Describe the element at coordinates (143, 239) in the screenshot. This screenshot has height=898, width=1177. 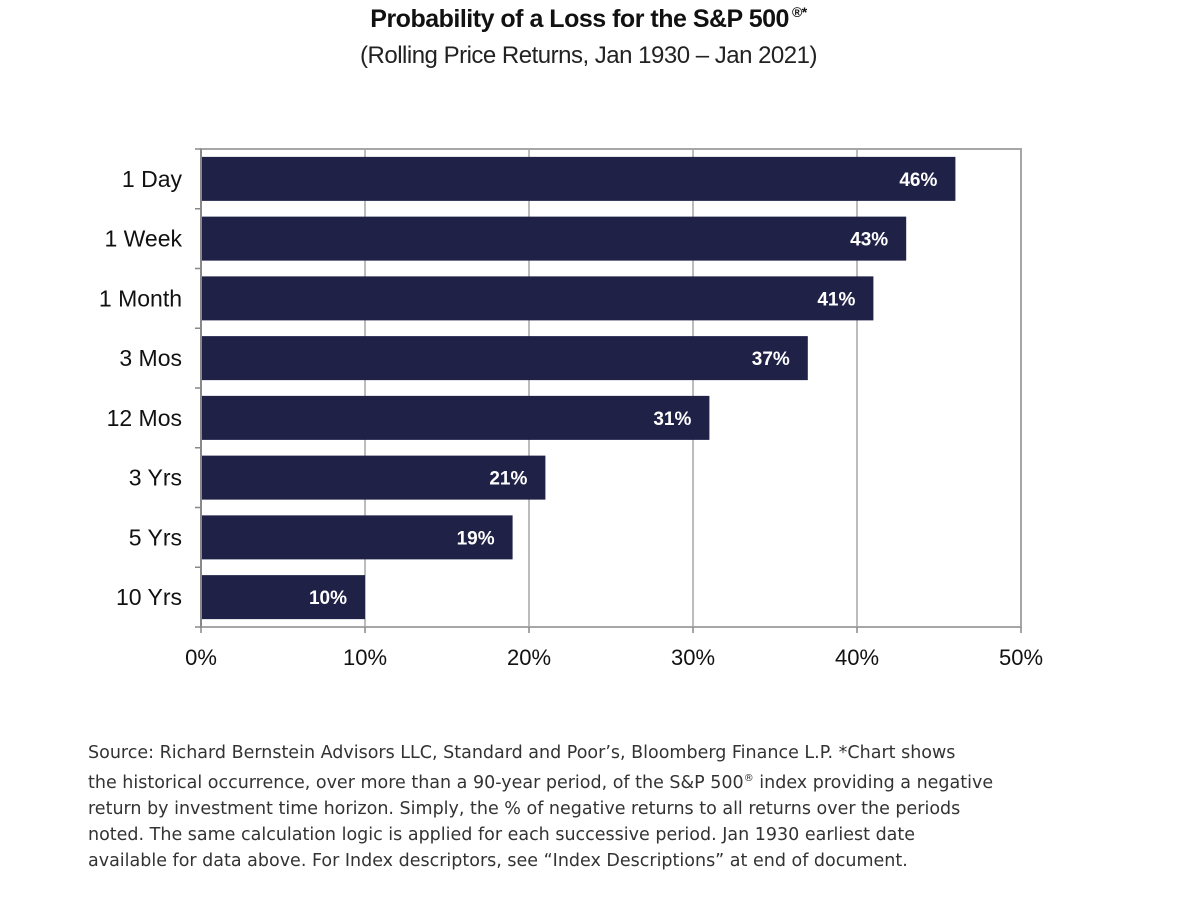
I see `category-label: 1 Week` at that location.